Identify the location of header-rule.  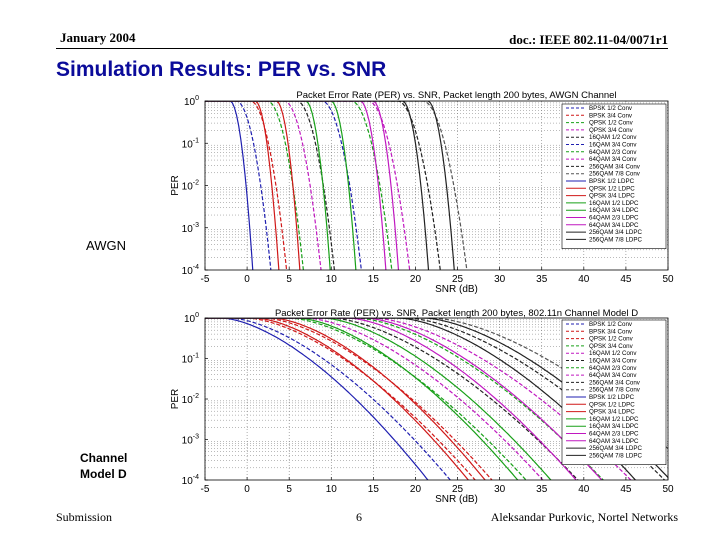
(362, 48).